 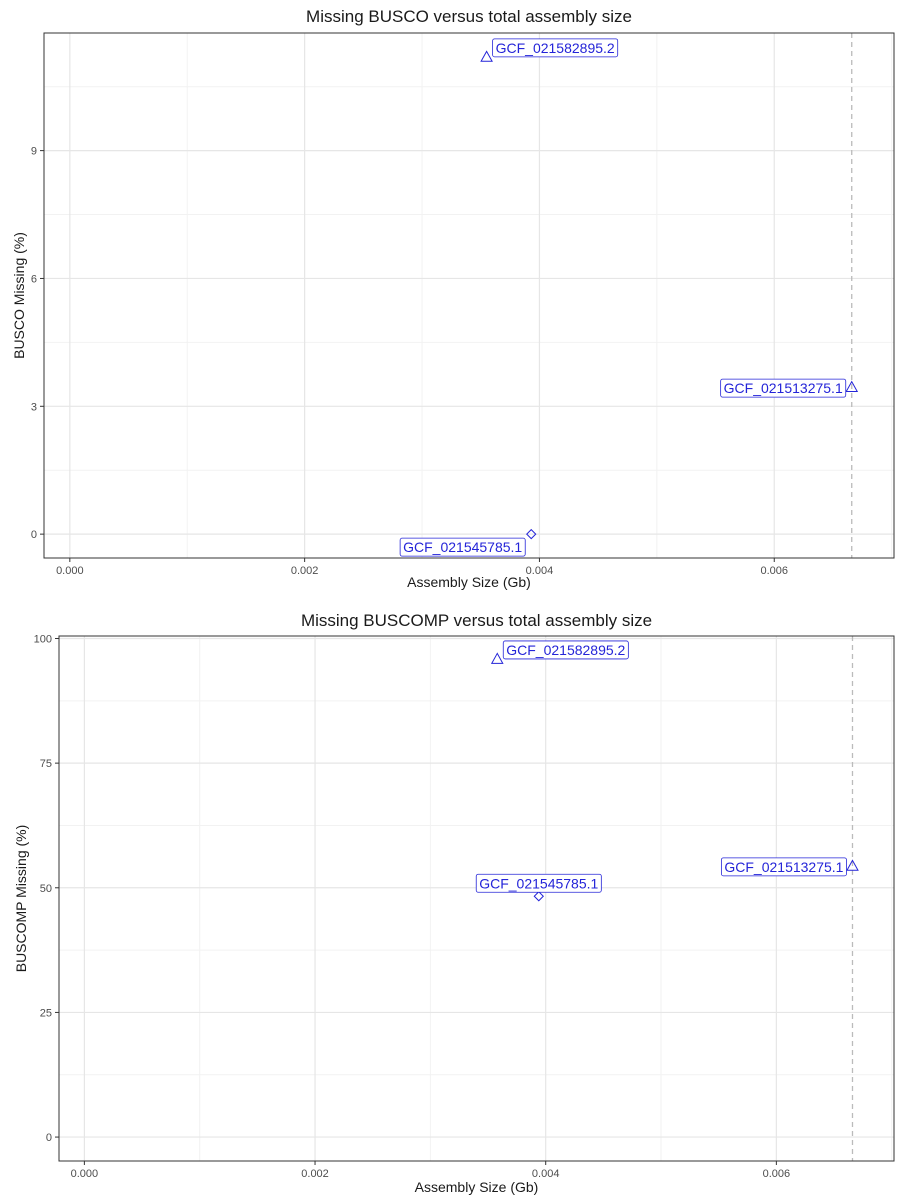 What do you see at coordinates (19, 295) in the screenshot?
I see `y-axis-title: BUSCO Missing (%)` at bounding box center [19, 295].